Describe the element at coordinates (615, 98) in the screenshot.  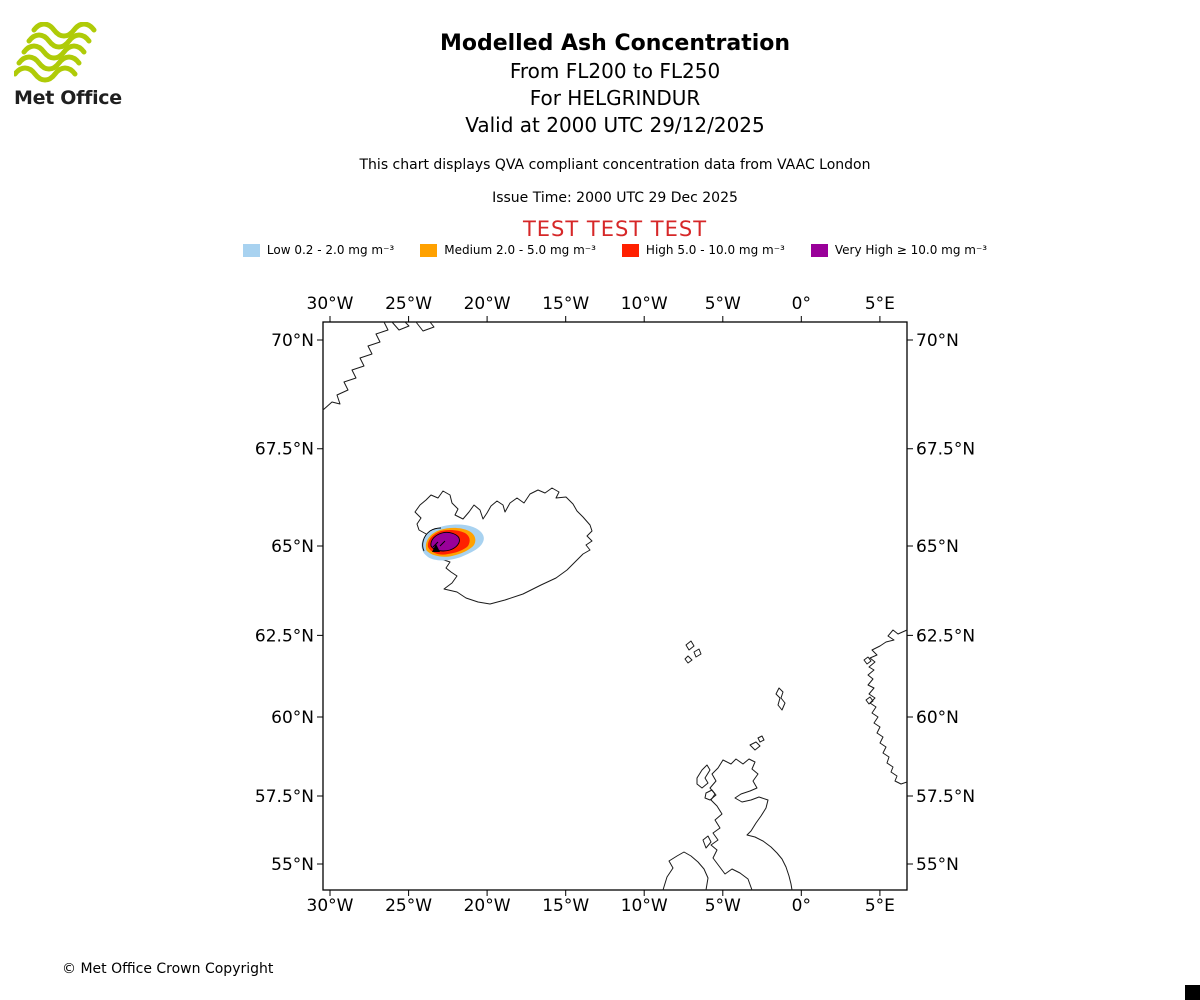
I see `volcano-name: For HELGRINDUR` at that location.